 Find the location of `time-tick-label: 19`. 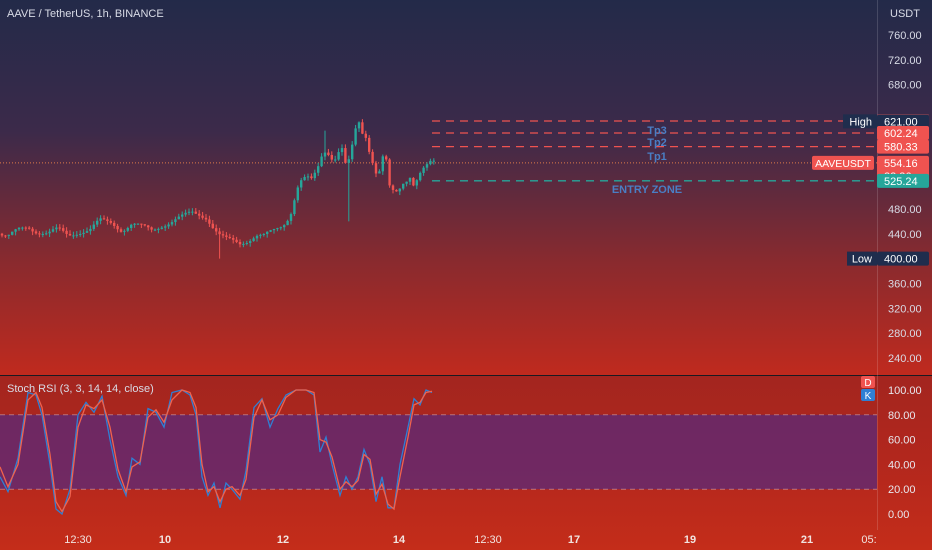

time-tick-label: 19 is located at coordinates (690, 540).